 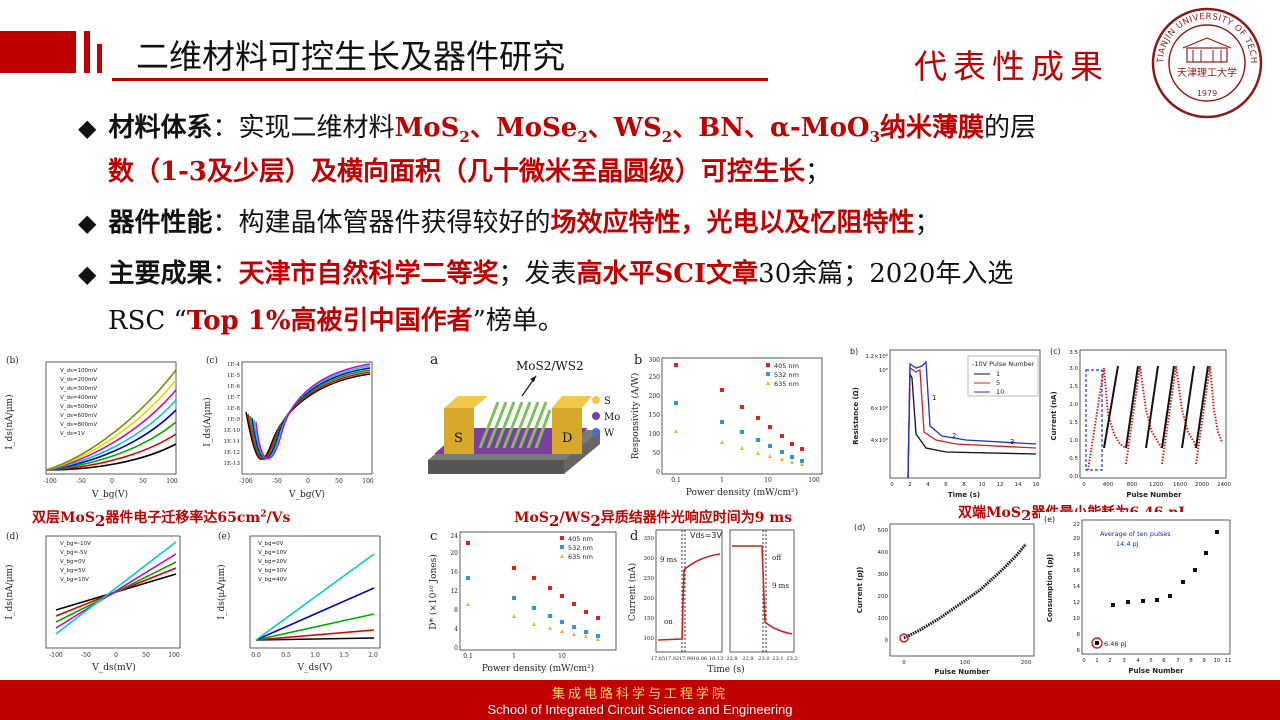 I want to click on header-accent-stripe, so click(x=87, y=52).